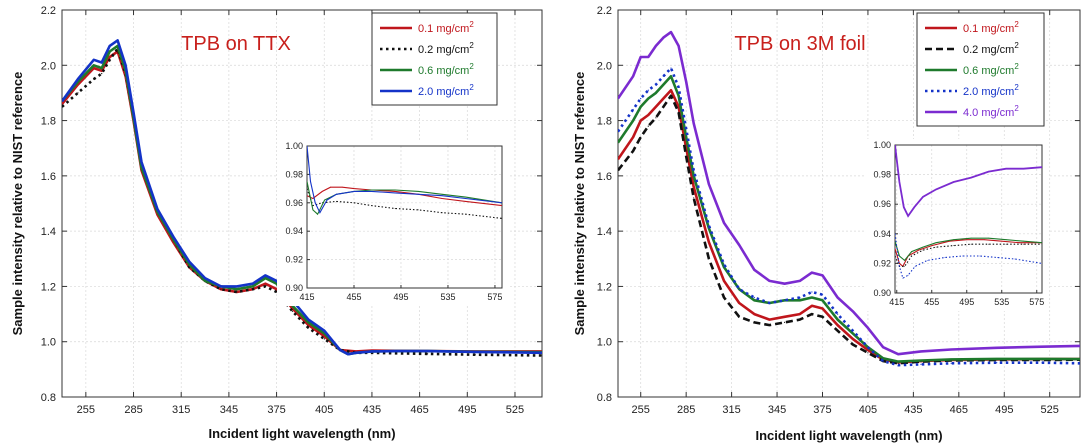 The image size is (1084, 448). Describe the element at coordinates (1036, 302) in the screenshot. I see `inset-x-tick-label: 575` at that location.